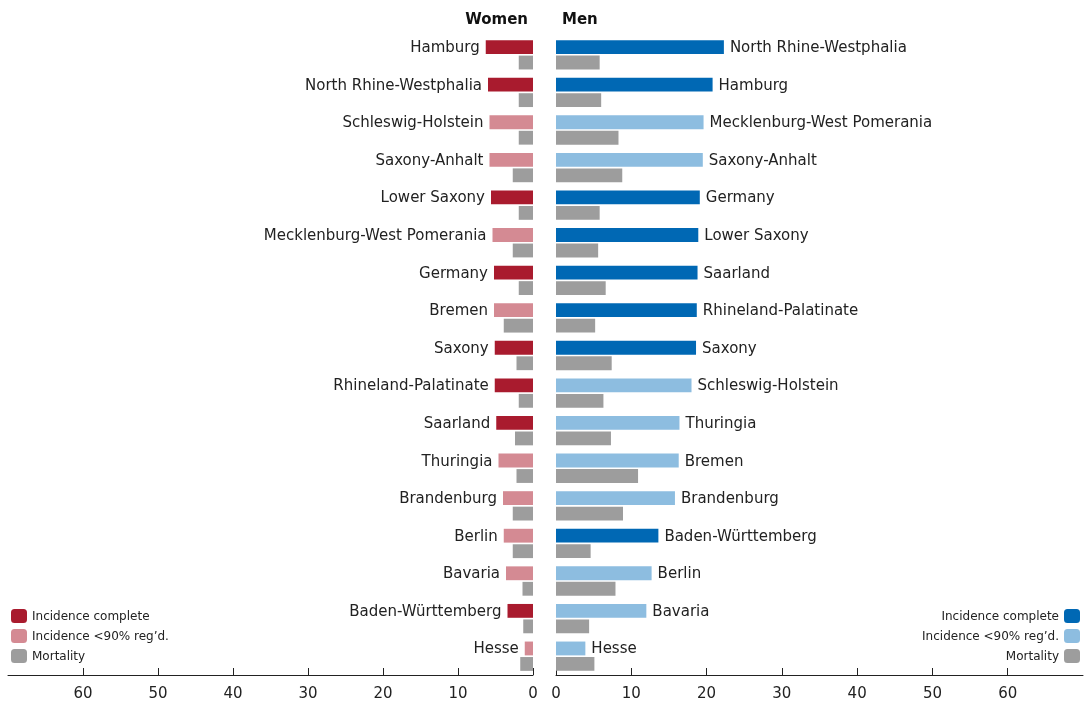 This screenshot has height=710, width=1089. I want to click on y-tick-label: Mecklenburg-West Pomerania, so click(375, 234).